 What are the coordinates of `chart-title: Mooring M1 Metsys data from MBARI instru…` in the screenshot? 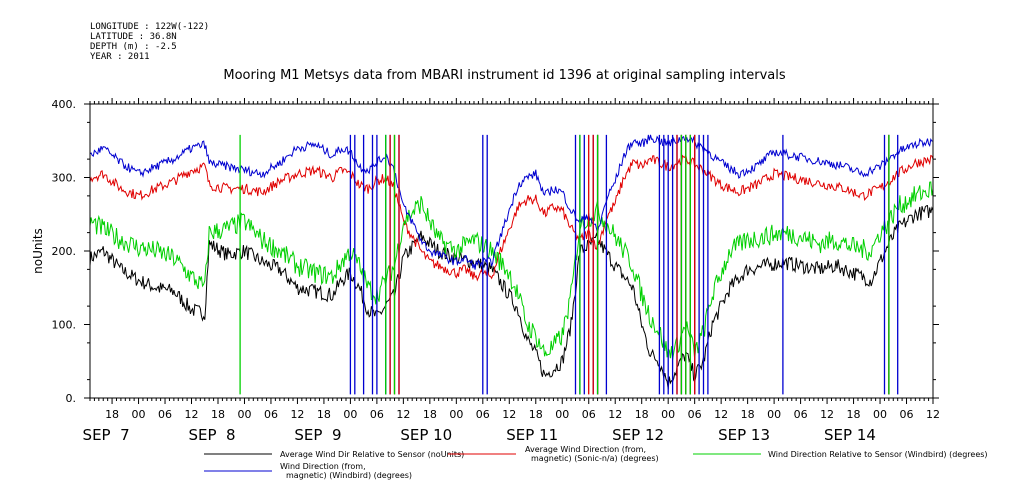 It's located at (504, 75).